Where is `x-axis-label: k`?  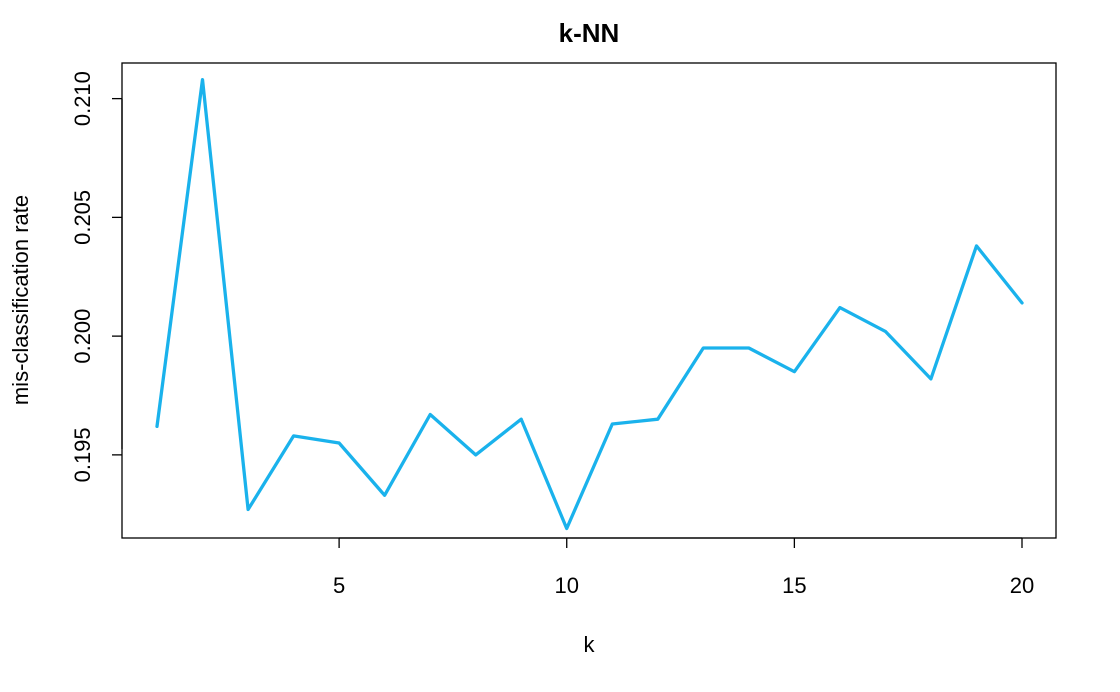
x-axis-label: k is located at coordinates (590, 644).